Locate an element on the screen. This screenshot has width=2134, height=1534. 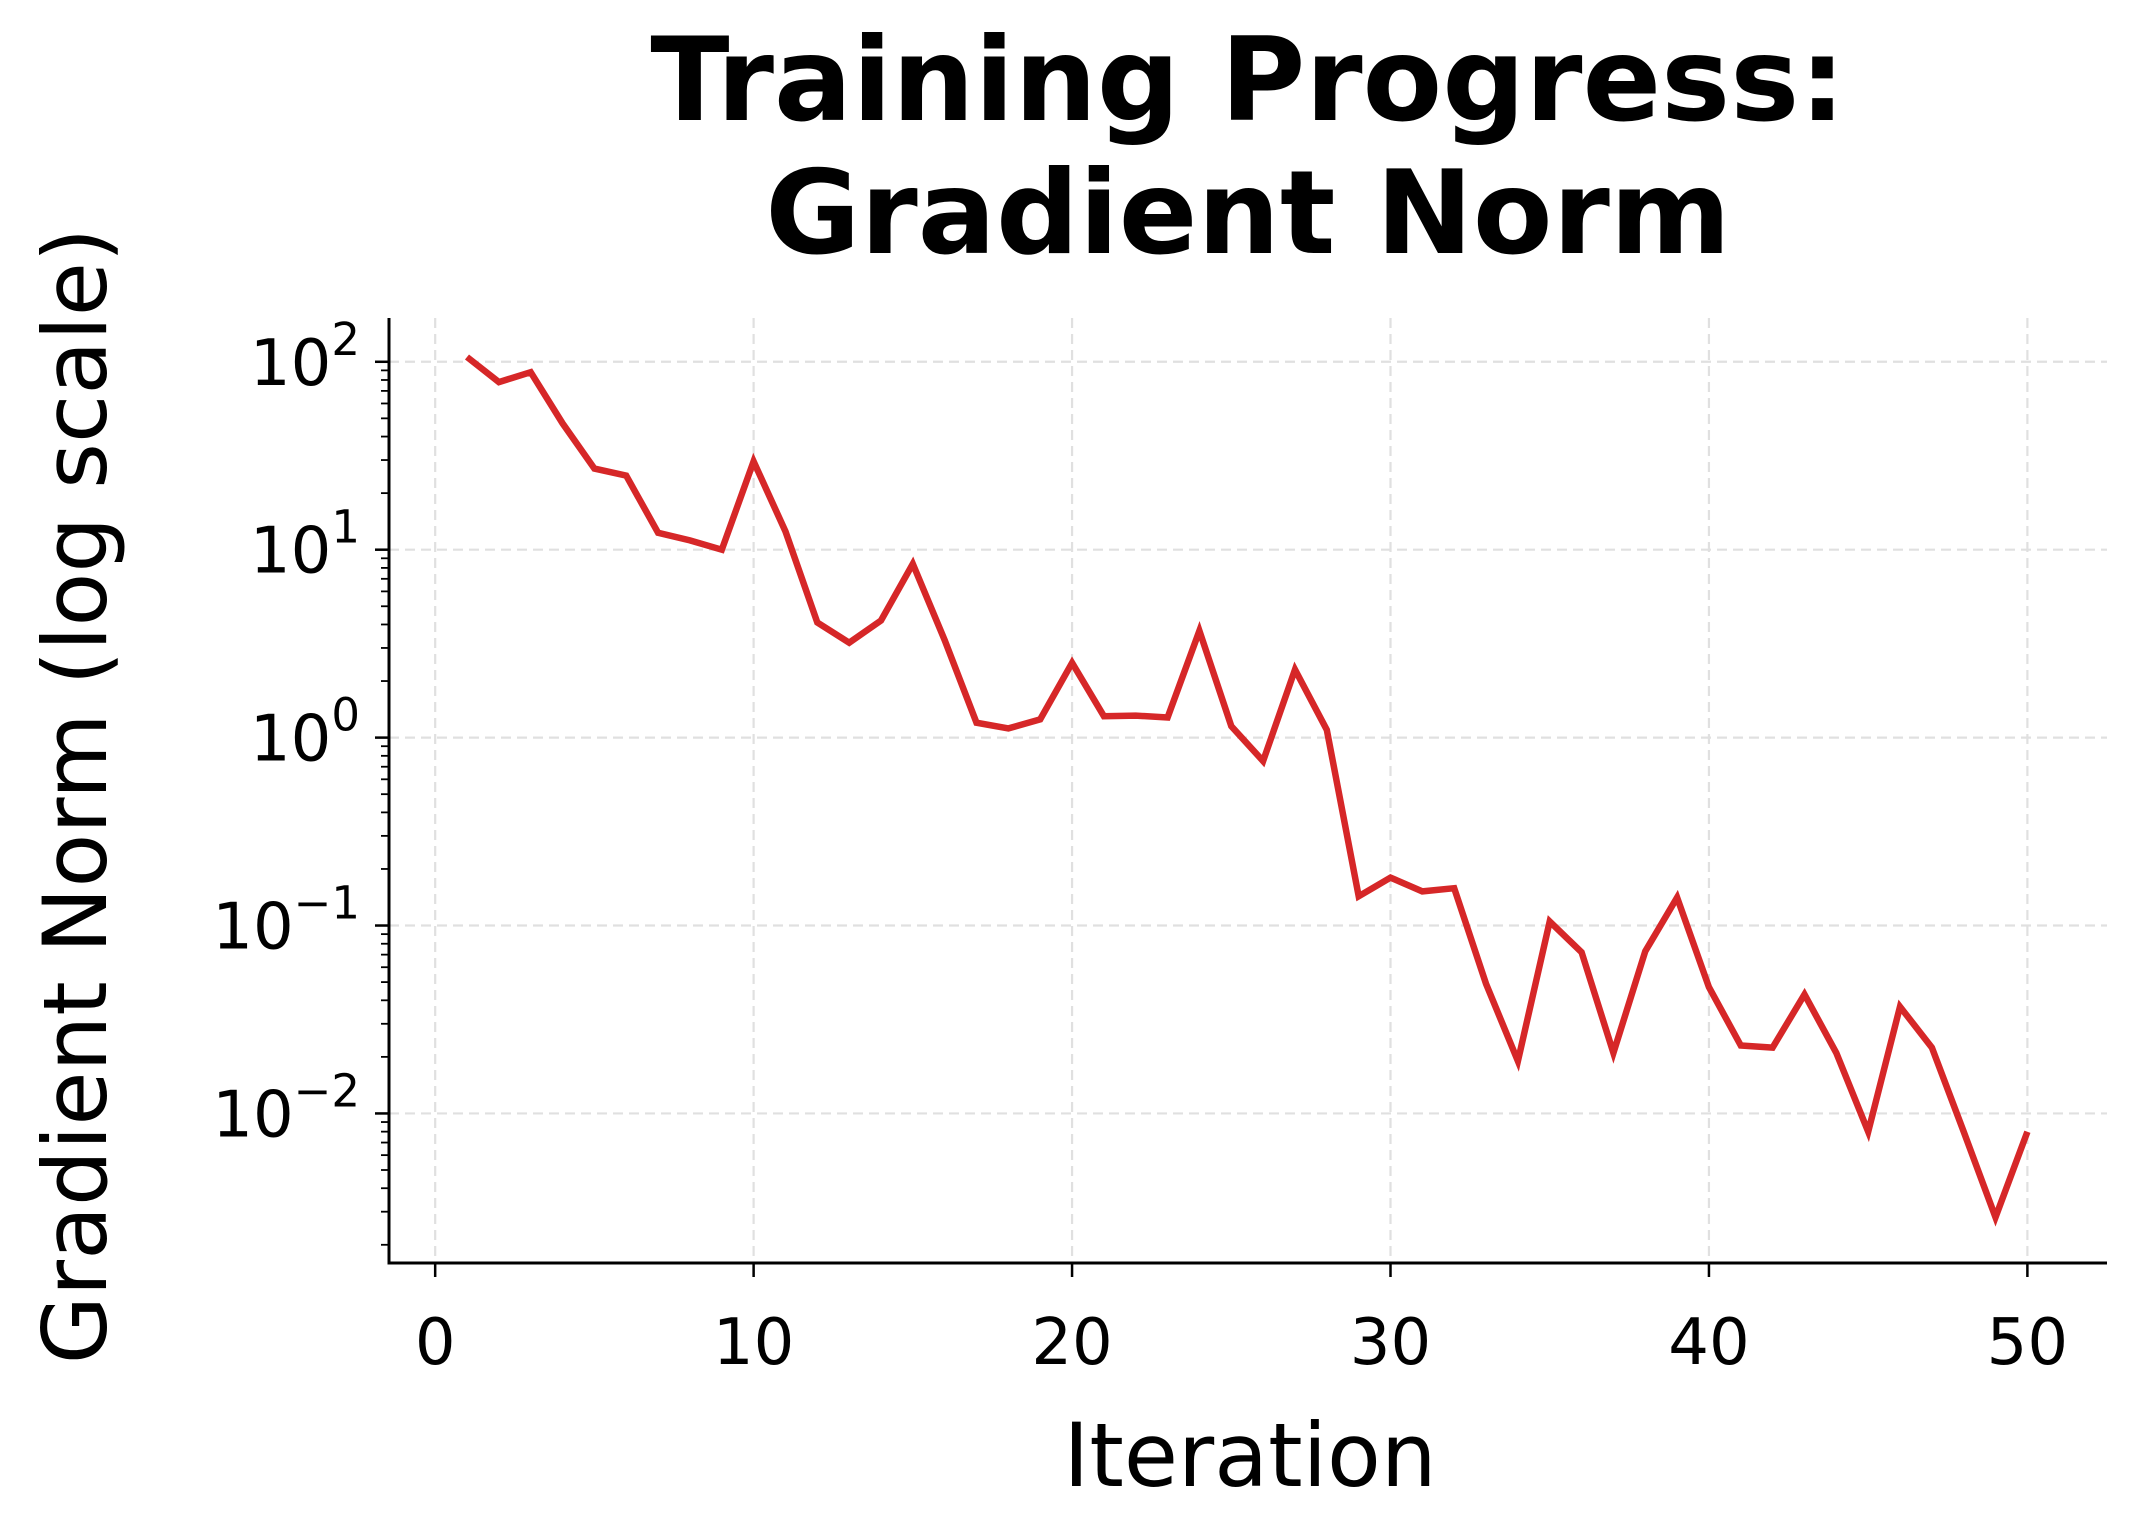
y-tick-label: 10⁻¹ is located at coordinates (286, 921).